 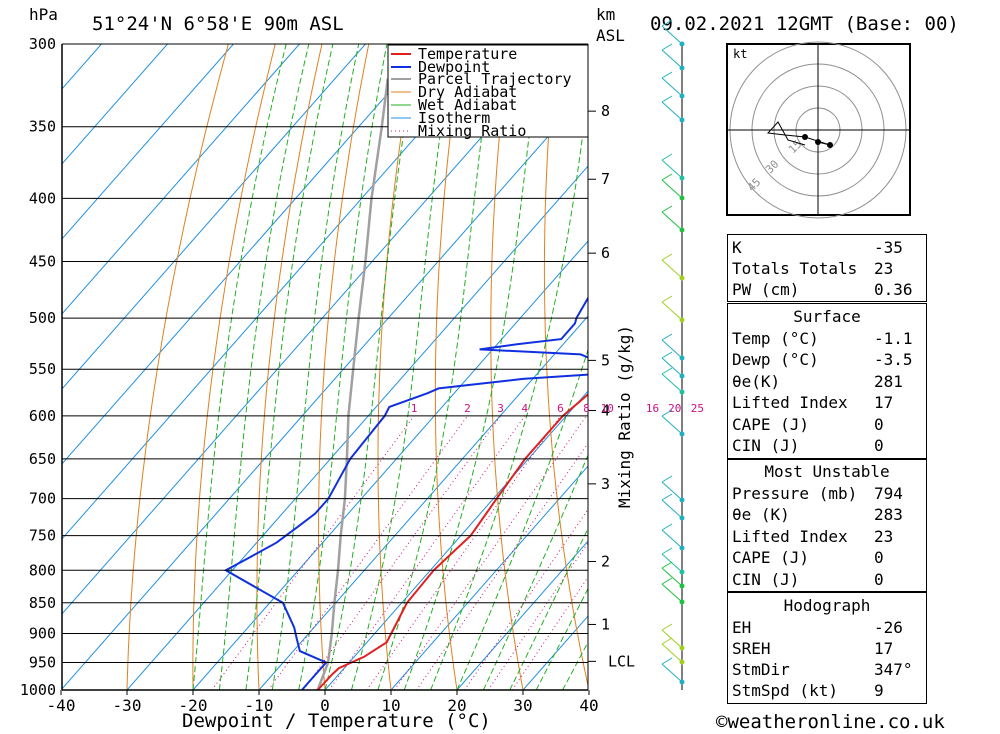 I want to click on index-value: -35, so click(x=888, y=247).